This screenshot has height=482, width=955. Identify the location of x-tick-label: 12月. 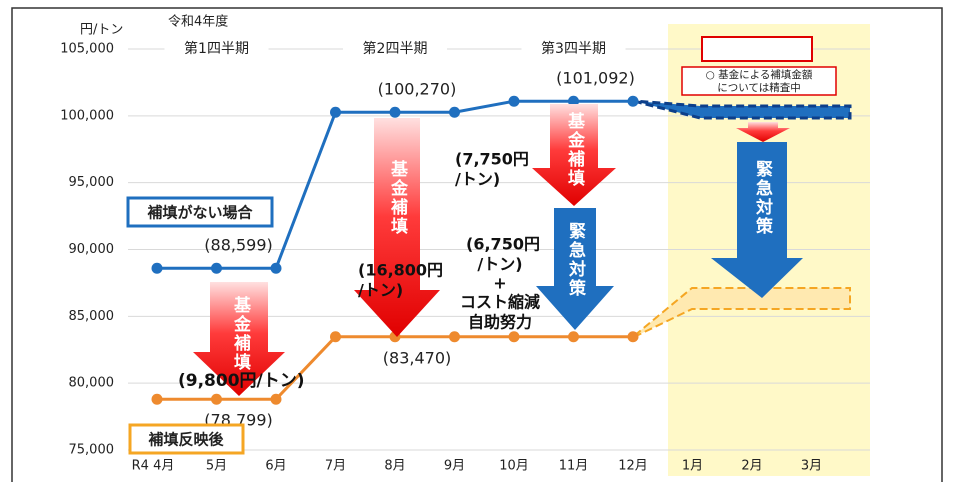
(633, 466).